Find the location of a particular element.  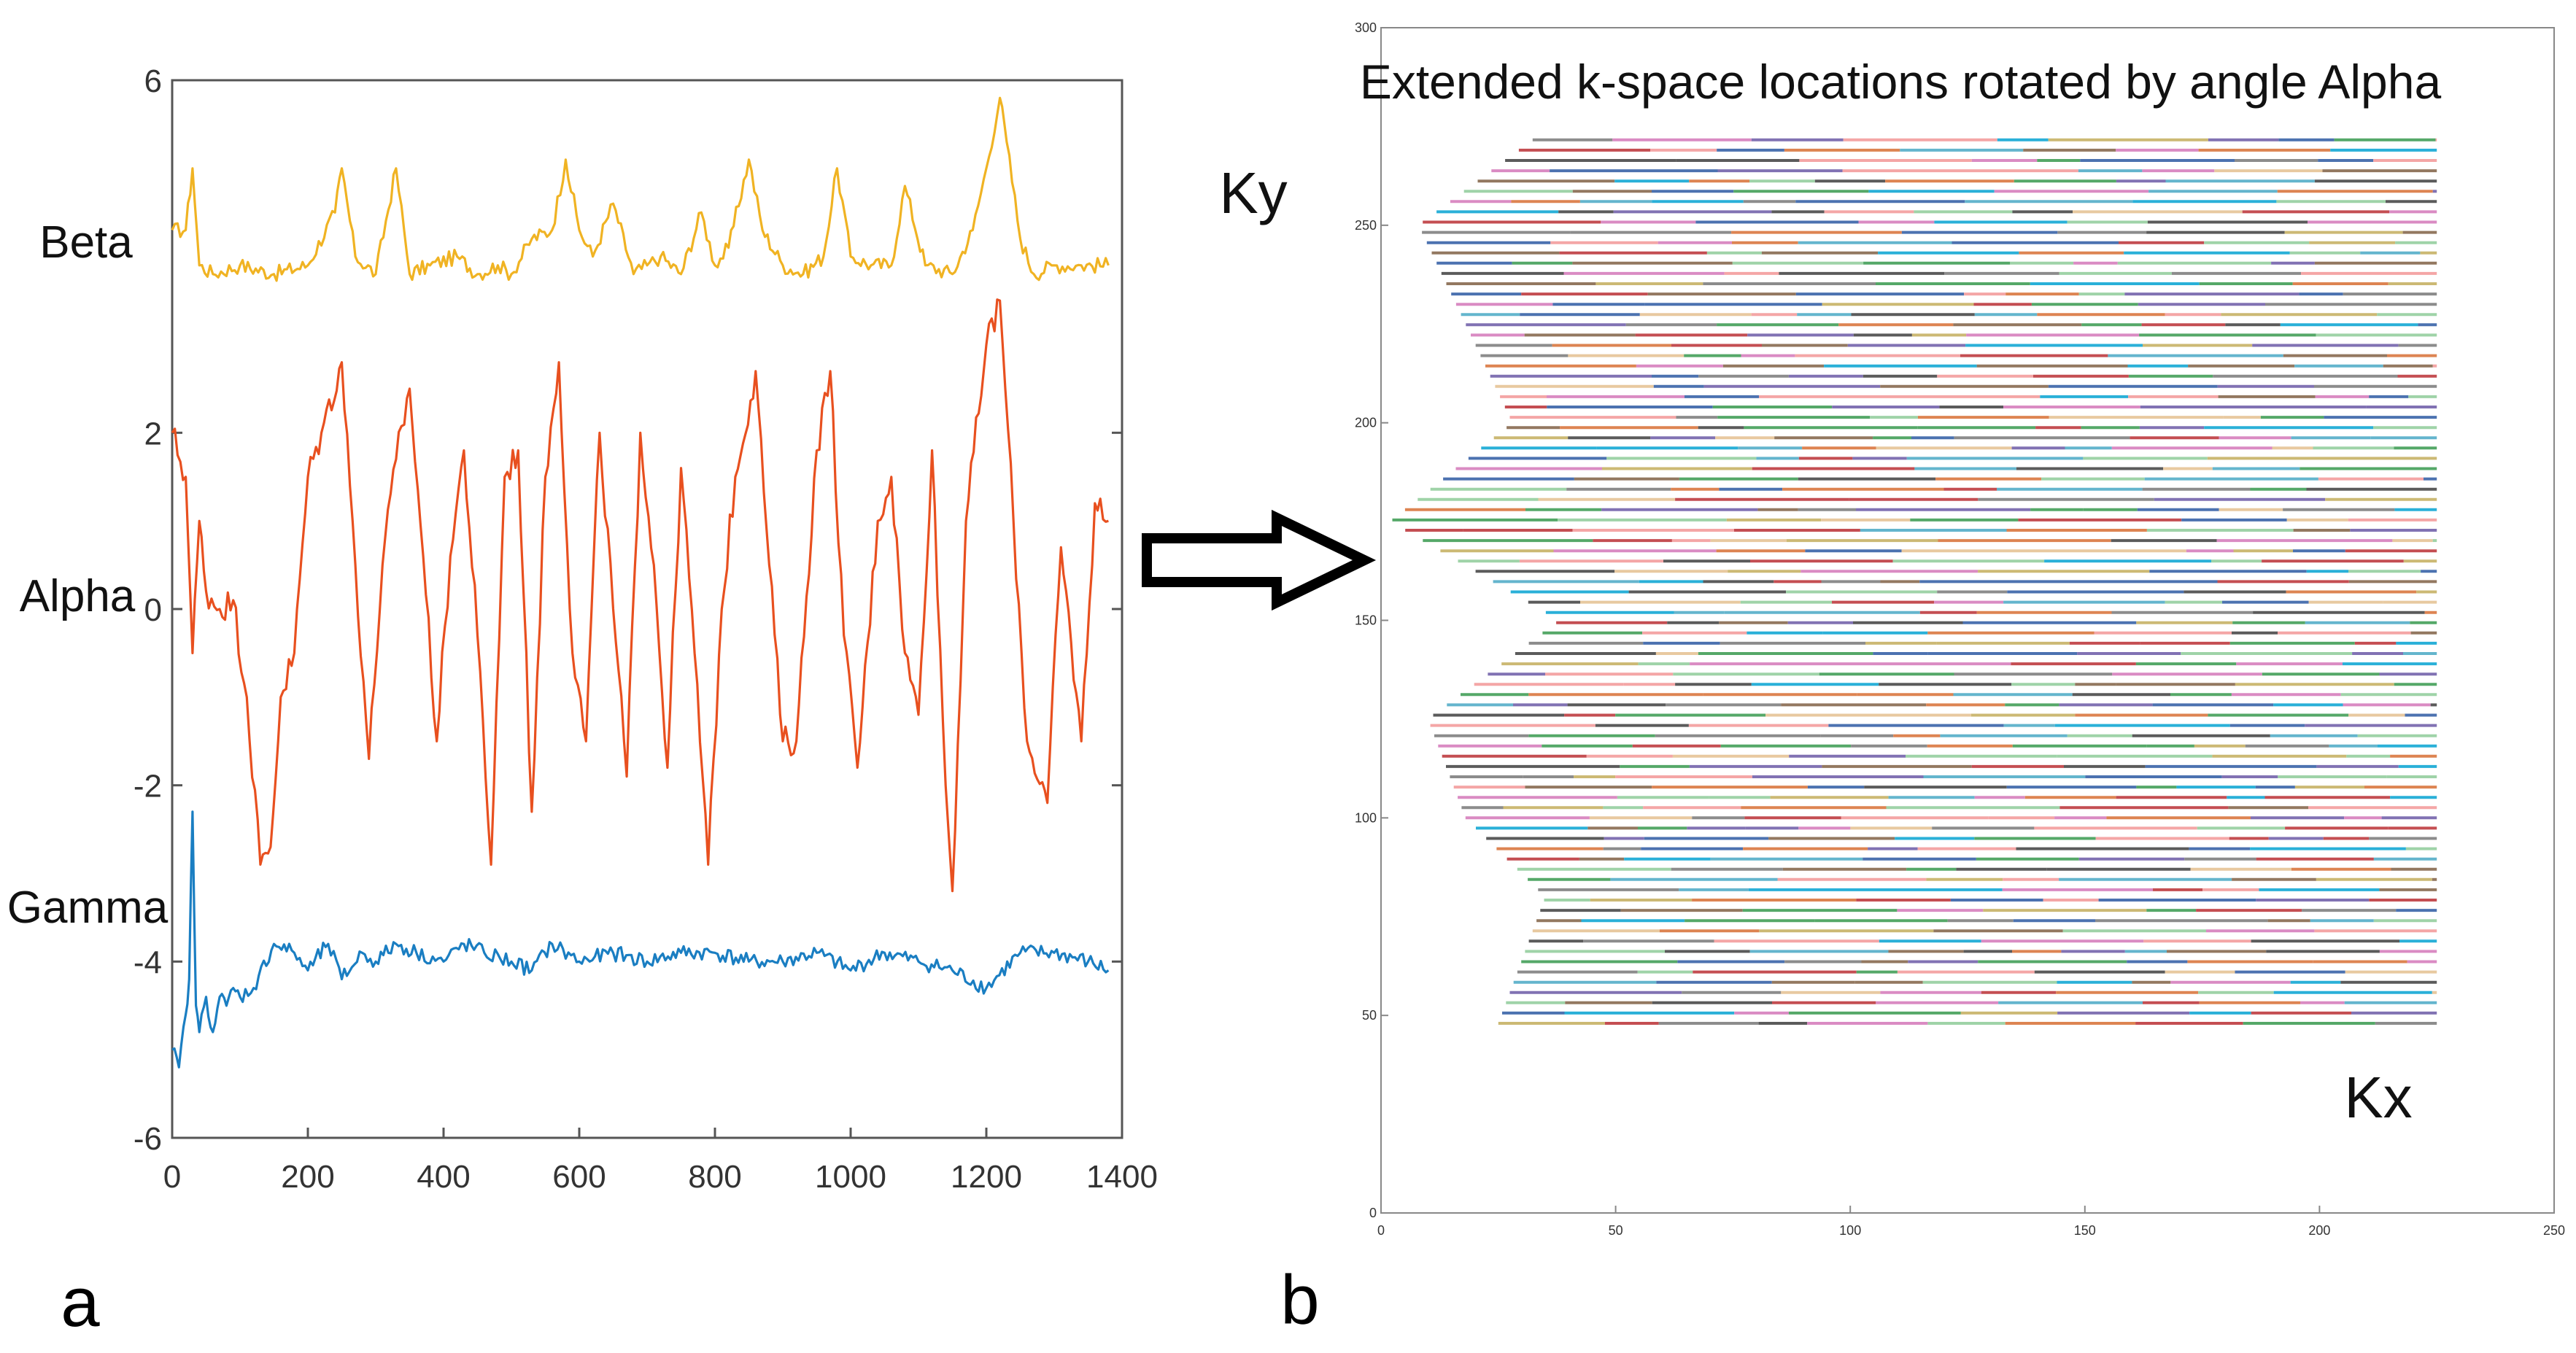

b-ytick-label: 150 is located at coordinates (1366, 620).